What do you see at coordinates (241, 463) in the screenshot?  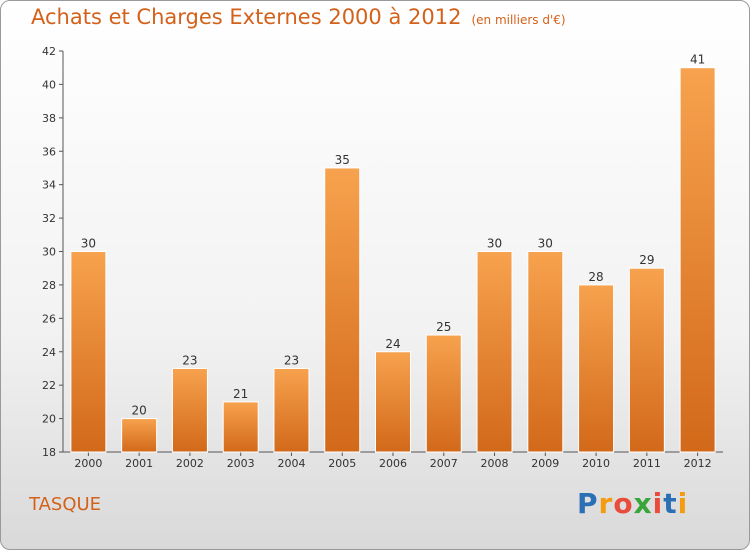 I see `x-tick-label: 2003` at bounding box center [241, 463].